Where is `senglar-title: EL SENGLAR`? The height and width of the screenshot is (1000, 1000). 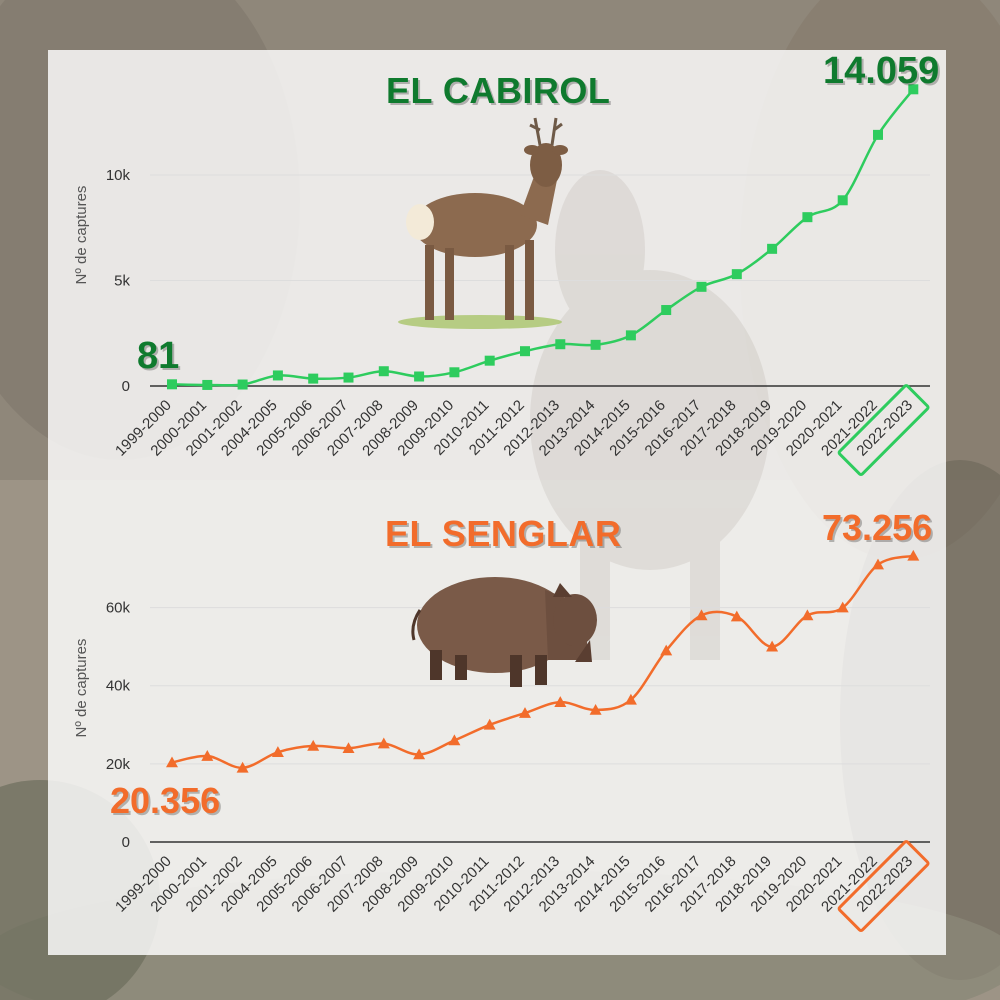 senglar-title: EL SENGLAR is located at coordinates (503, 533).